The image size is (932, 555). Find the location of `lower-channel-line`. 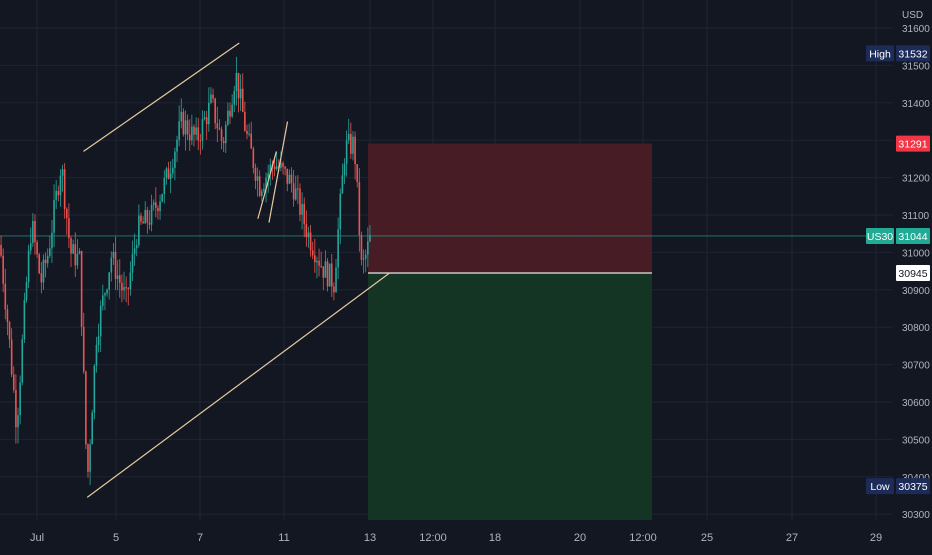

lower-channel-line is located at coordinates (238, 385).